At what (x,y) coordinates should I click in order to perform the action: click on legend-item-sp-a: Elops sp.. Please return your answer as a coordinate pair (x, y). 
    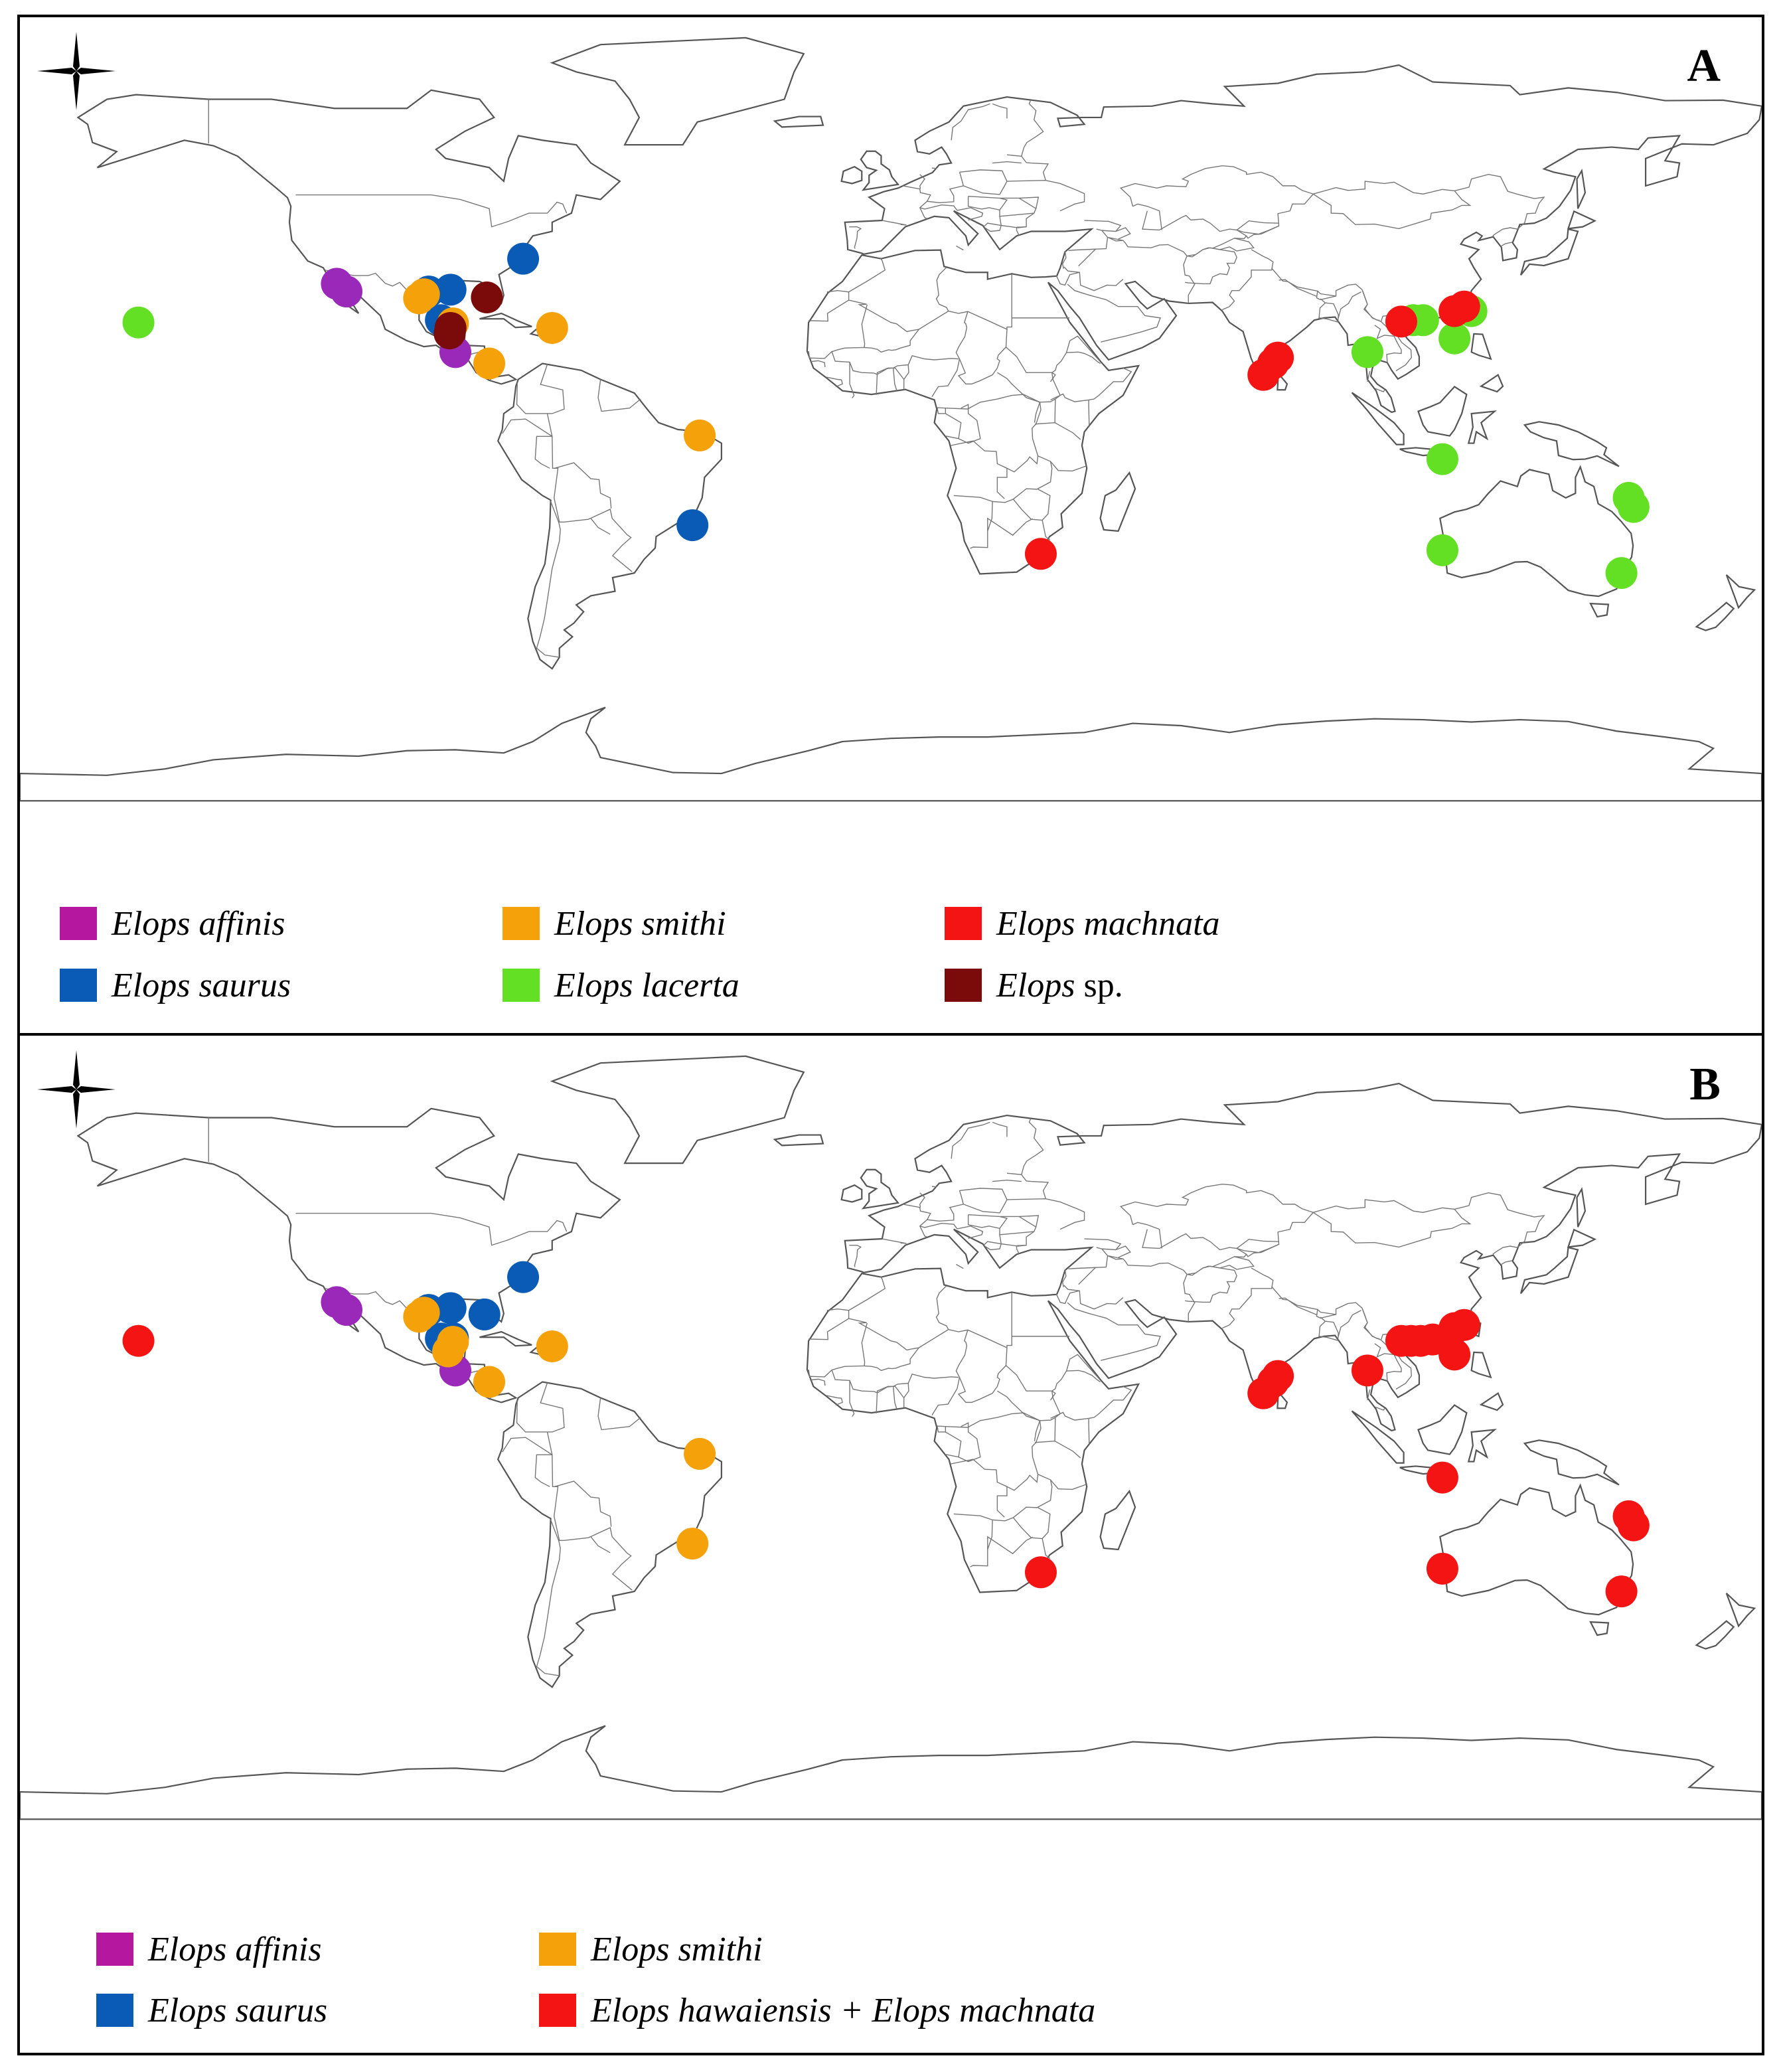
    Looking at the image, I should click on (1034, 985).